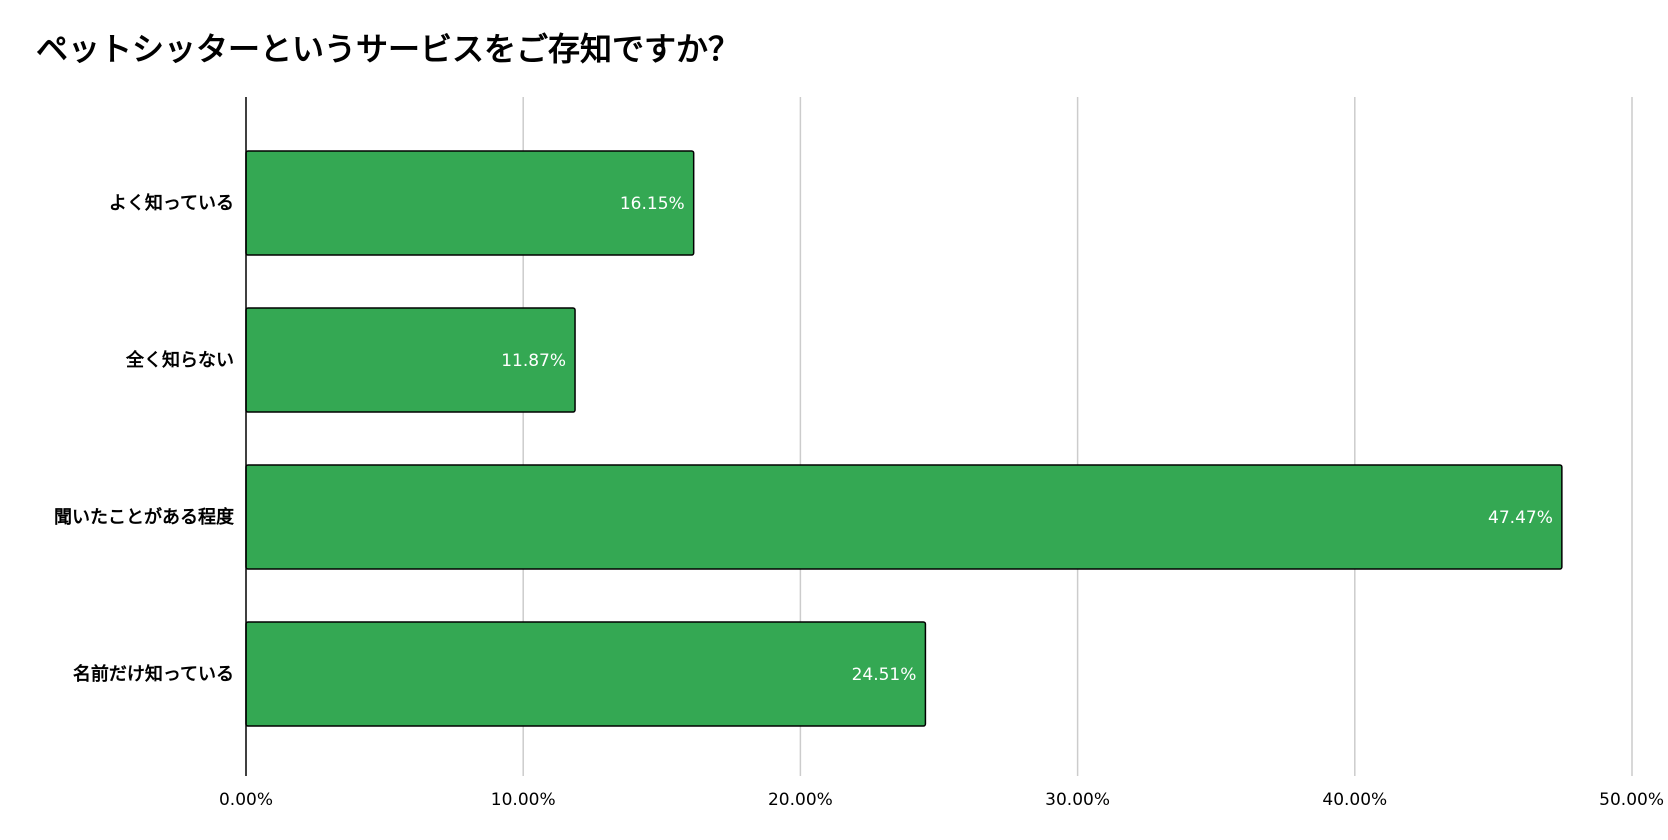  Describe the element at coordinates (800, 800) in the screenshot. I see `x-tick-label: 20.00%` at that location.